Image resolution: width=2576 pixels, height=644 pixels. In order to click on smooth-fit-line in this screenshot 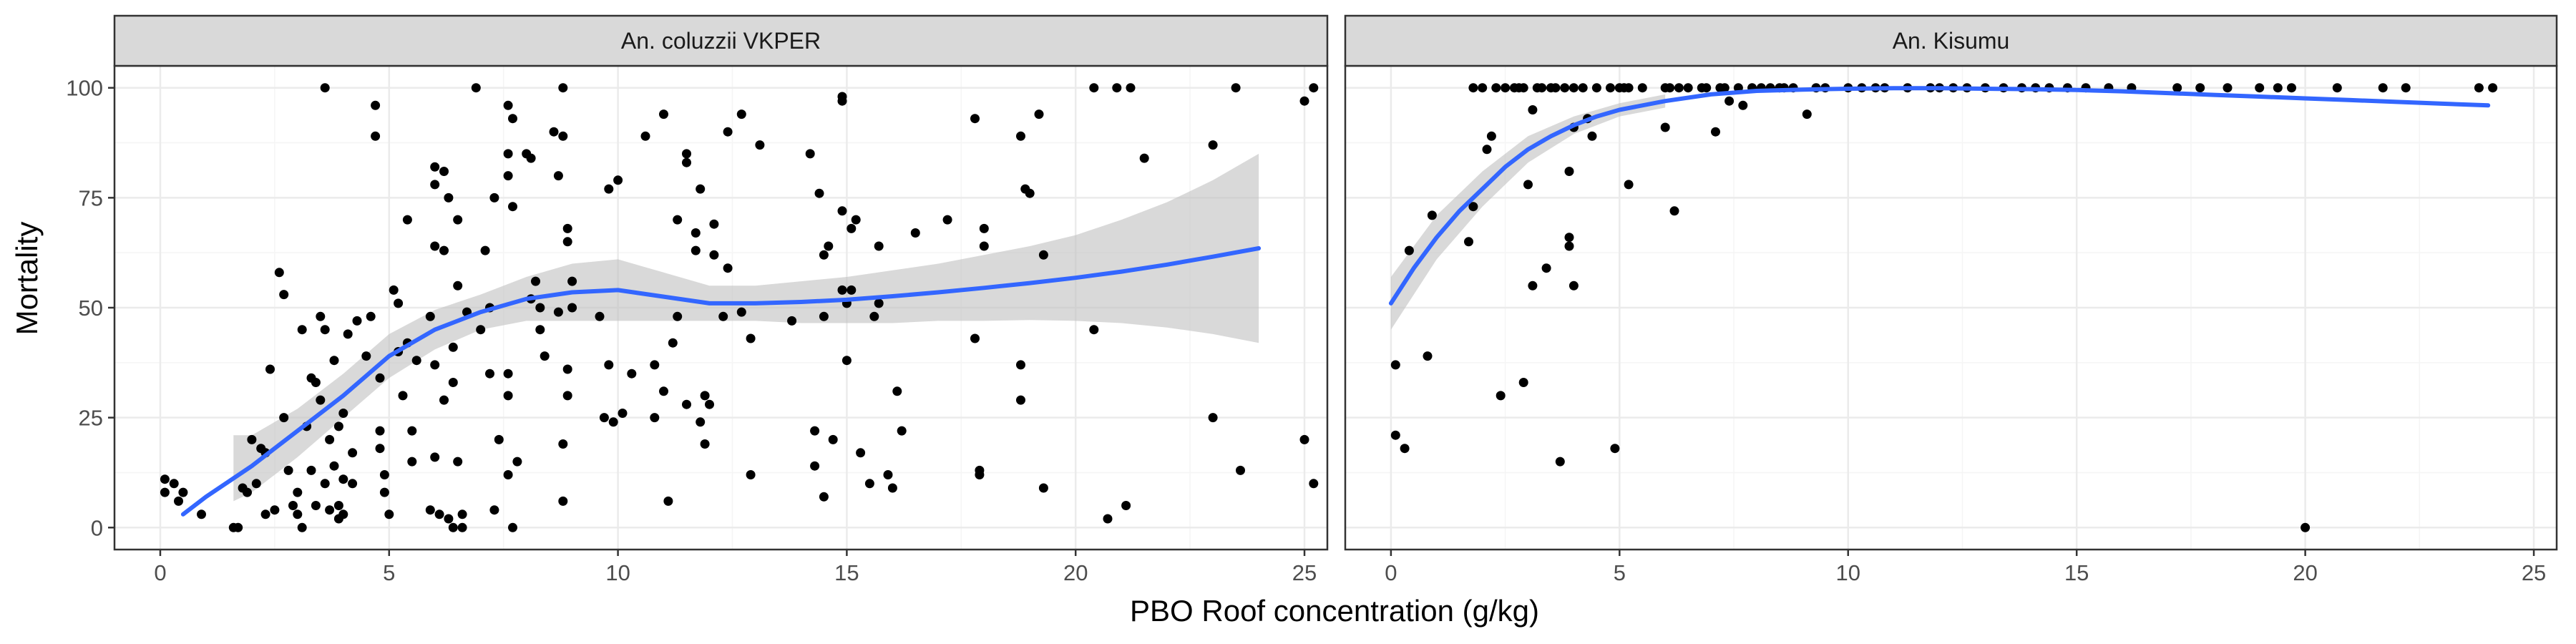, I will do `click(1939, 196)`.